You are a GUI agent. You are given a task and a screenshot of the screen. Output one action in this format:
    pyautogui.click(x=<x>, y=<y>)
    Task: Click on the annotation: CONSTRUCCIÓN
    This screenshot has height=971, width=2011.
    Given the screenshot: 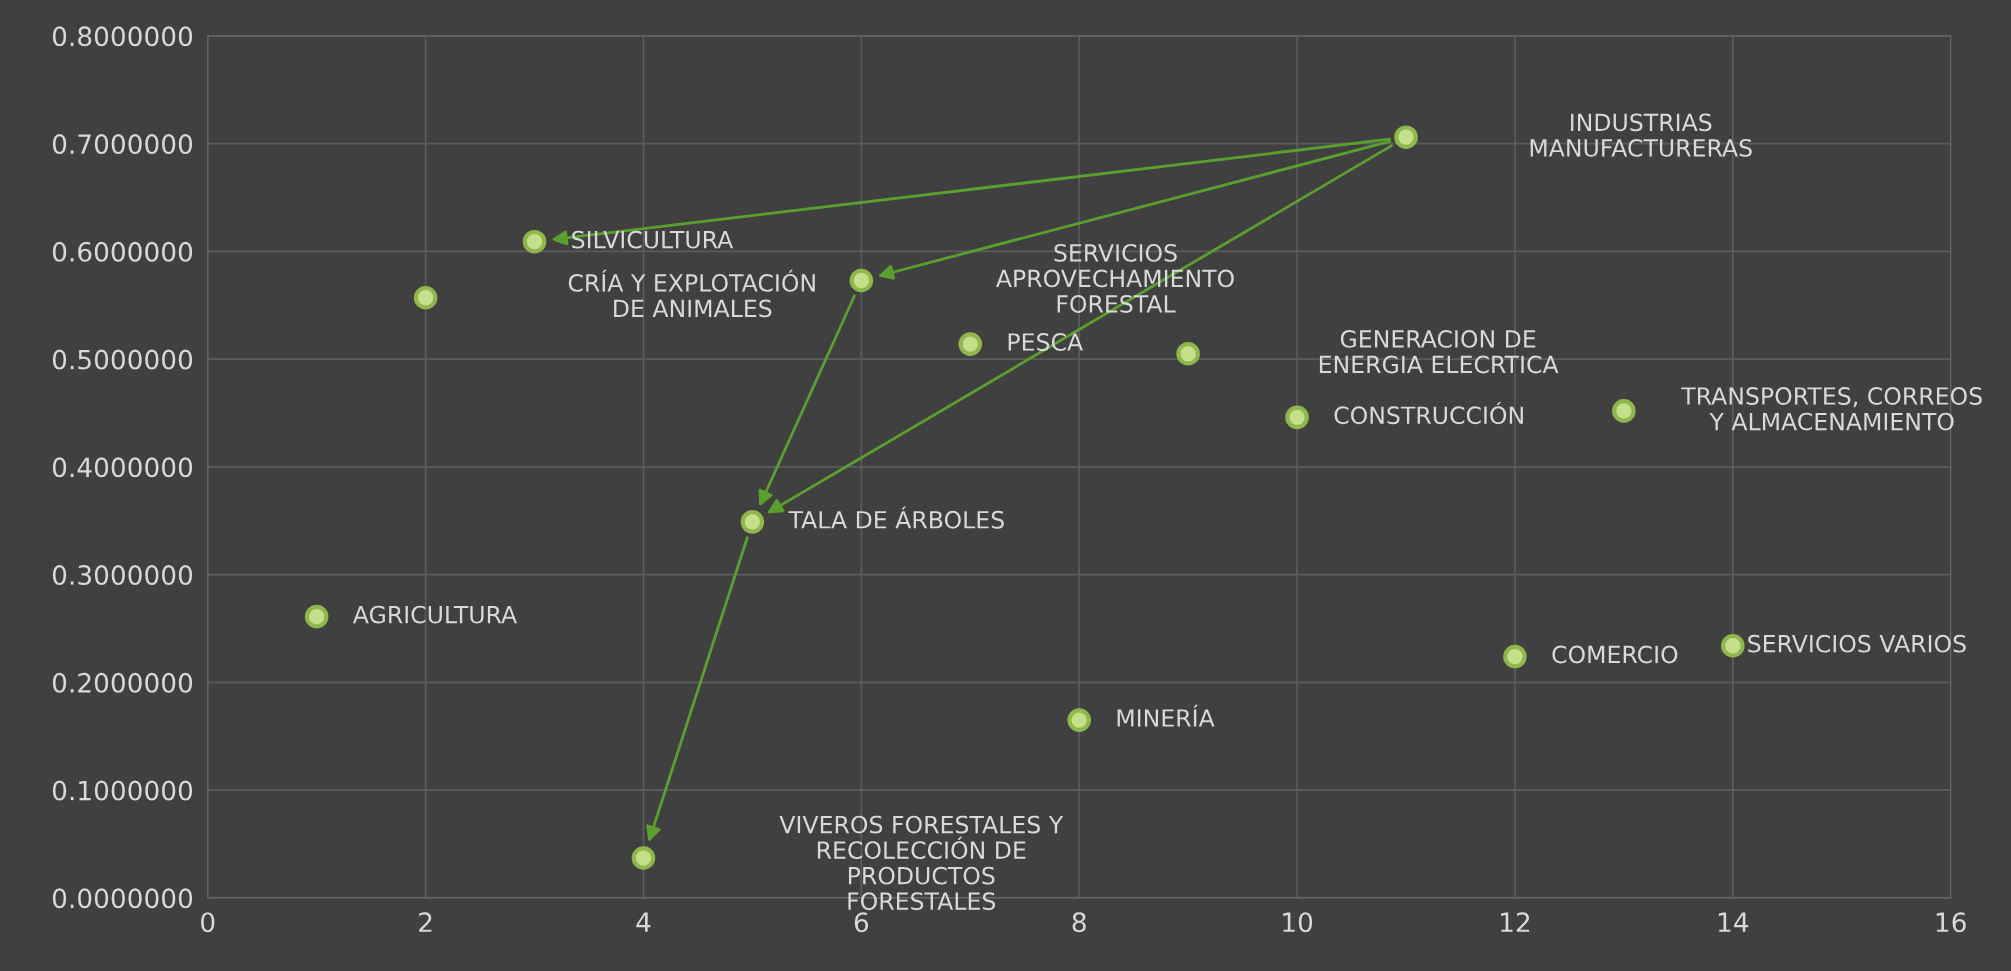 What is the action you would take?
    pyautogui.click(x=1428, y=413)
    